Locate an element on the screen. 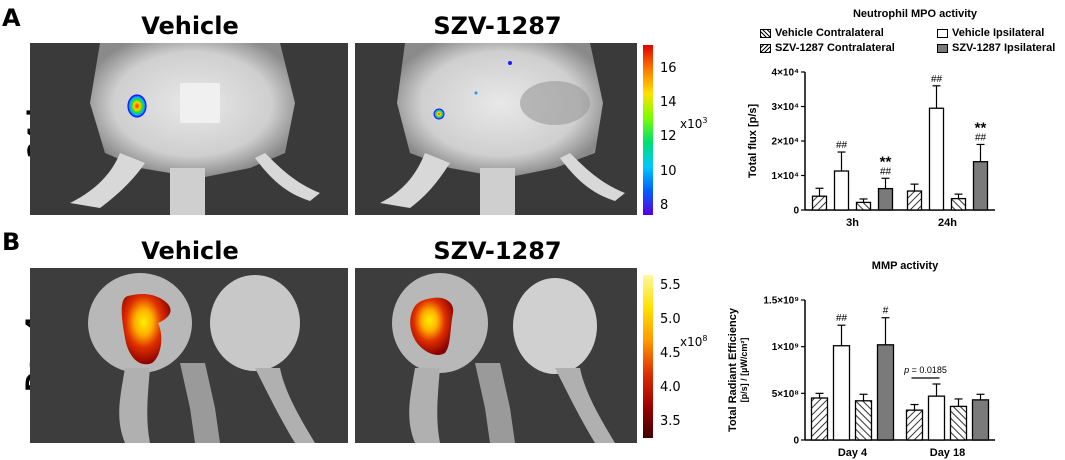 The image size is (1065, 460). title-a-szv: SZV-1287 is located at coordinates (497, 26).